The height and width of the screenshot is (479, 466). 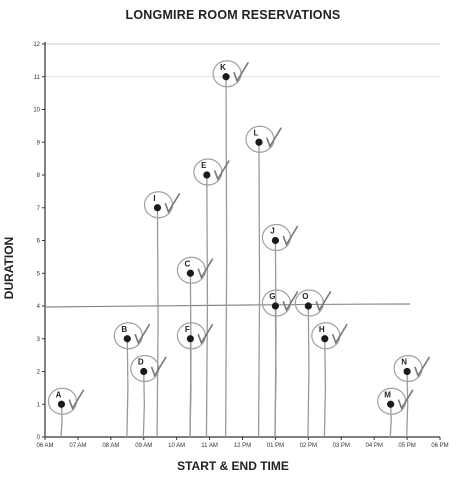 I want to click on point-label: L, so click(x=256, y=132).